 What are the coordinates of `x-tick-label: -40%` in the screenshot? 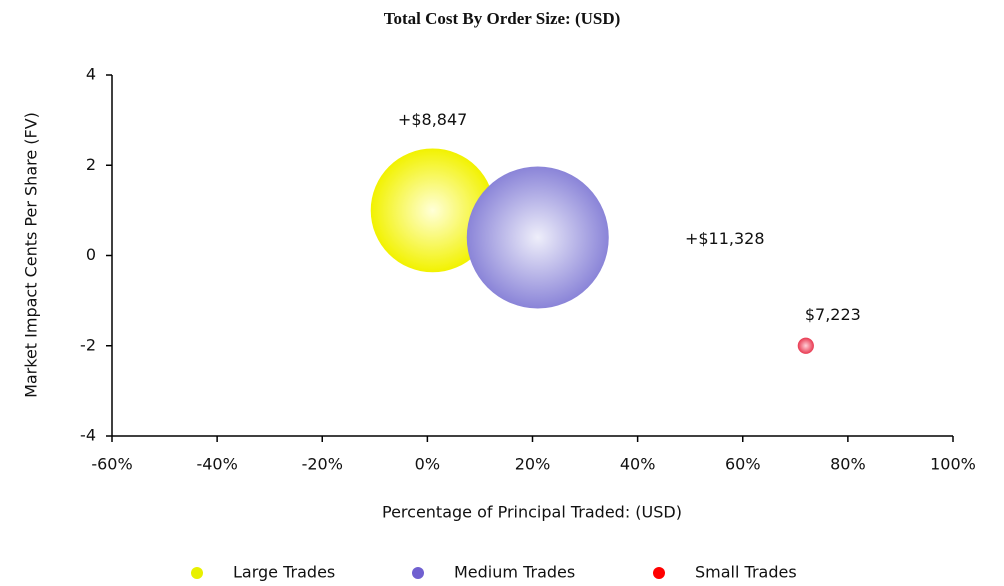 It's located at (216, 464).